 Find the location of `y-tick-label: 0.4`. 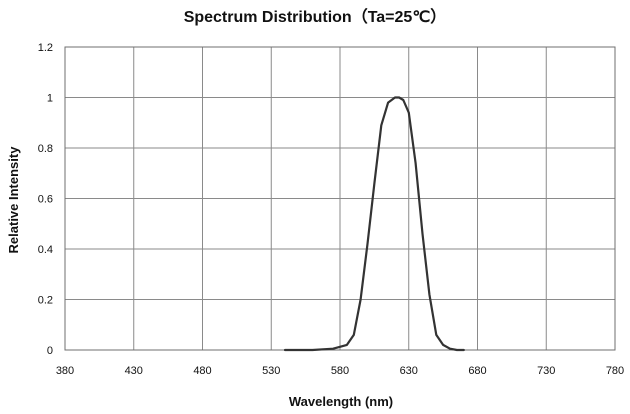

y-tick-label: 0.4 is located at coordinates (45, 250).